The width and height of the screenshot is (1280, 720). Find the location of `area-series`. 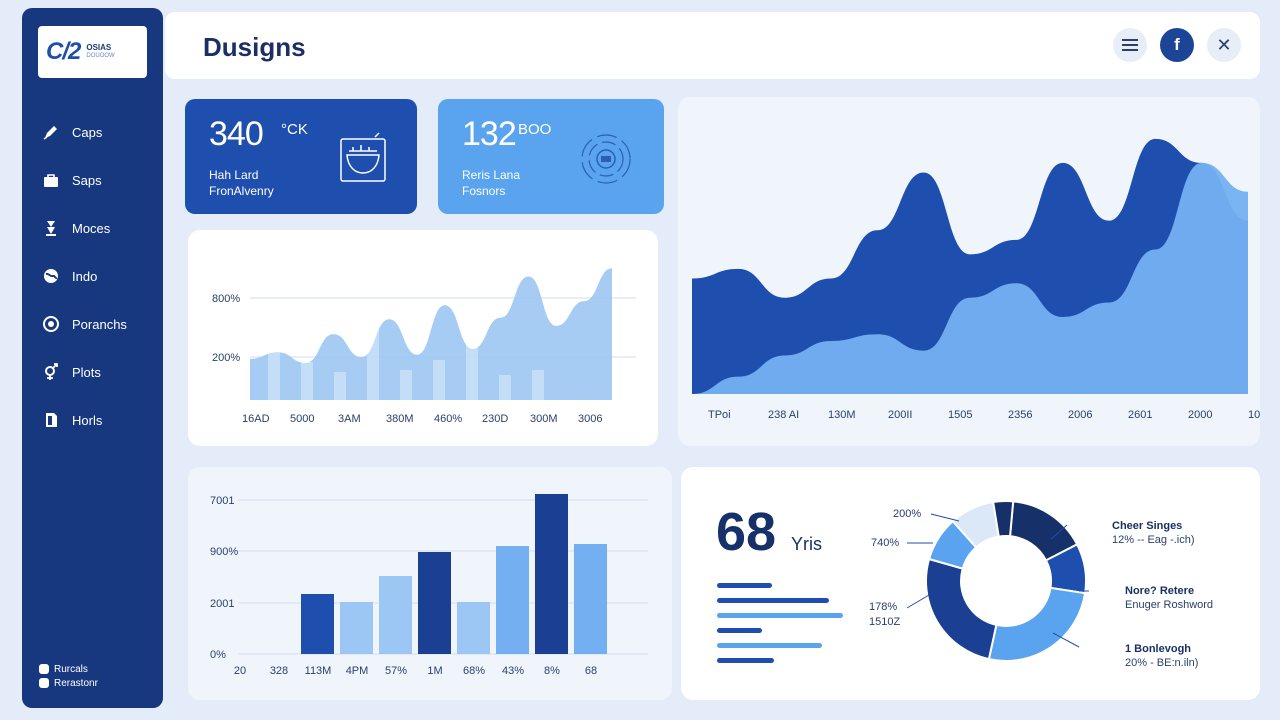

area-series is located at coordinates (431, 334).